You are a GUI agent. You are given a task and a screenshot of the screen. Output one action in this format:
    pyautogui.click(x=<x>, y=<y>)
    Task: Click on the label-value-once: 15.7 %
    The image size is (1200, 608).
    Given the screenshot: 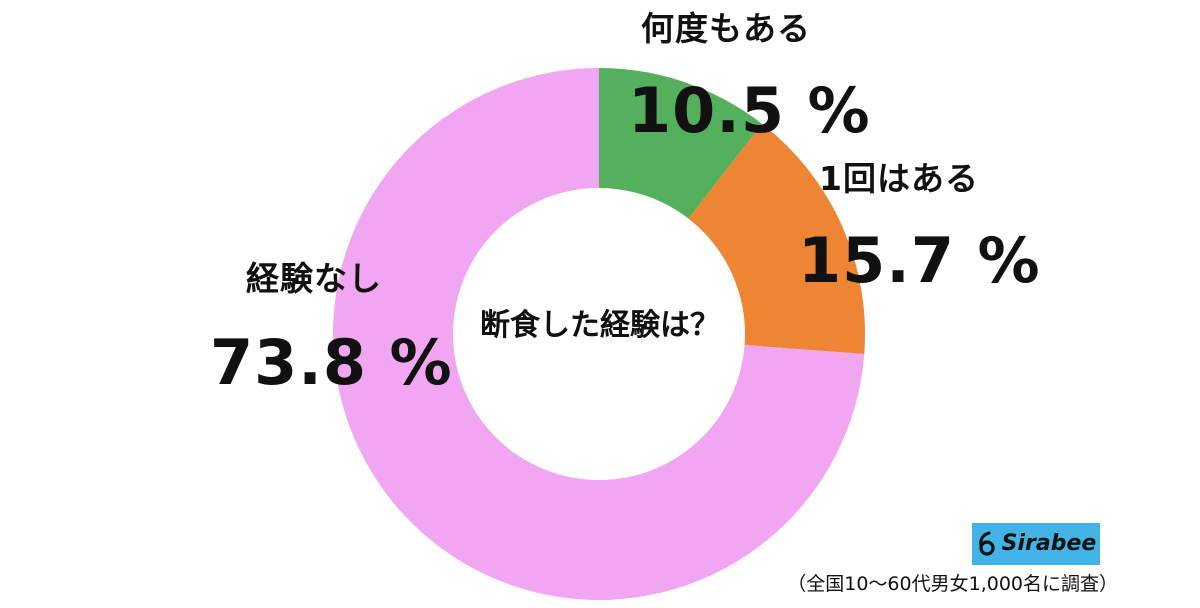 What is the action you would take?
    pyautogui.click(x=919, y=260)
    